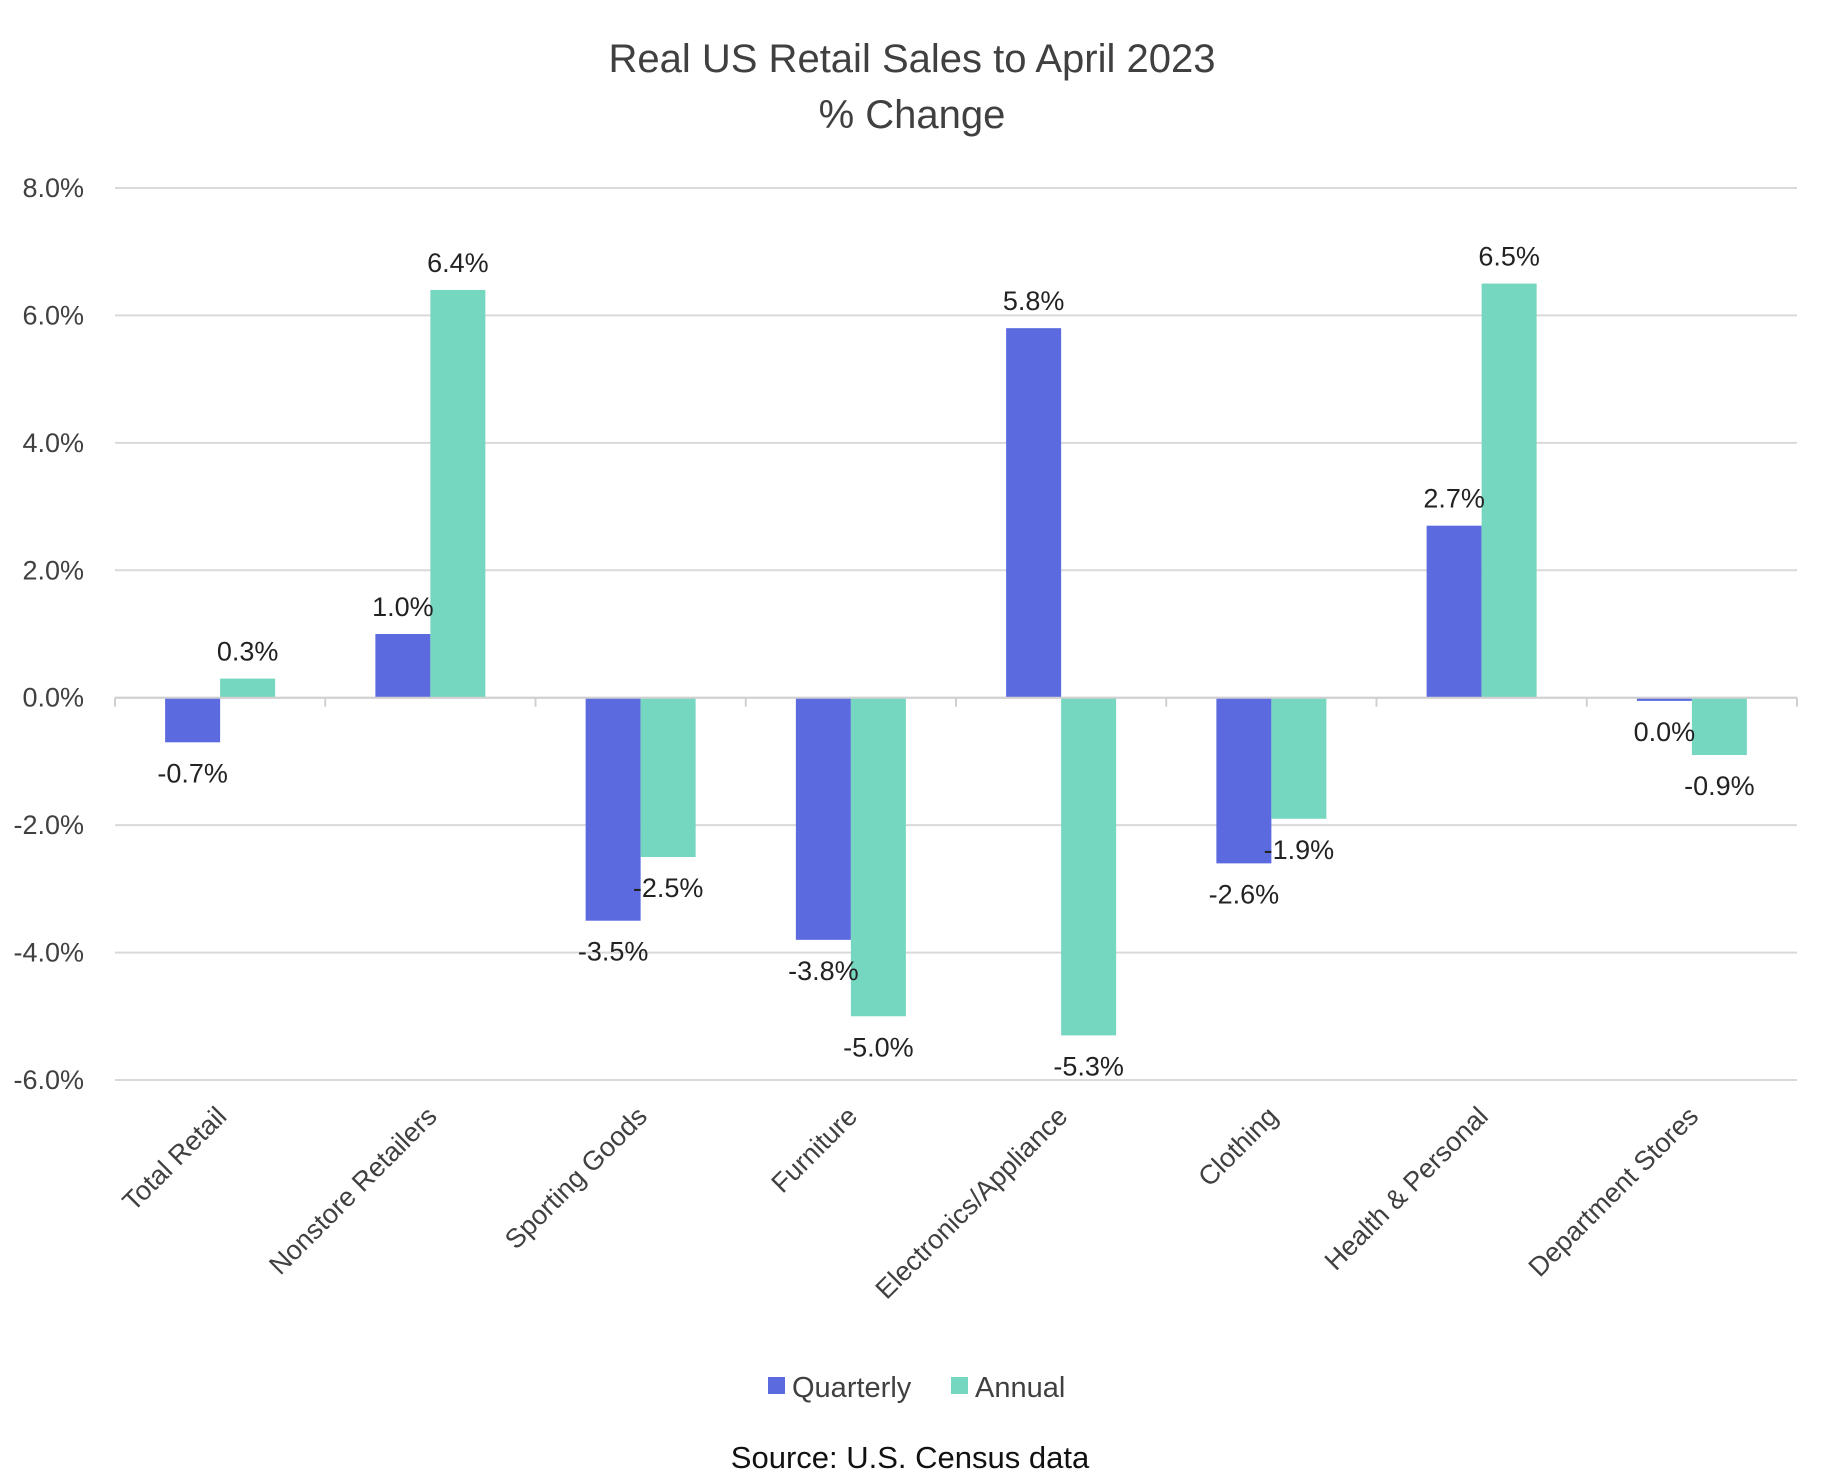  I want to click on data-label-annual-5: -1.9%, so click(1299, 850).